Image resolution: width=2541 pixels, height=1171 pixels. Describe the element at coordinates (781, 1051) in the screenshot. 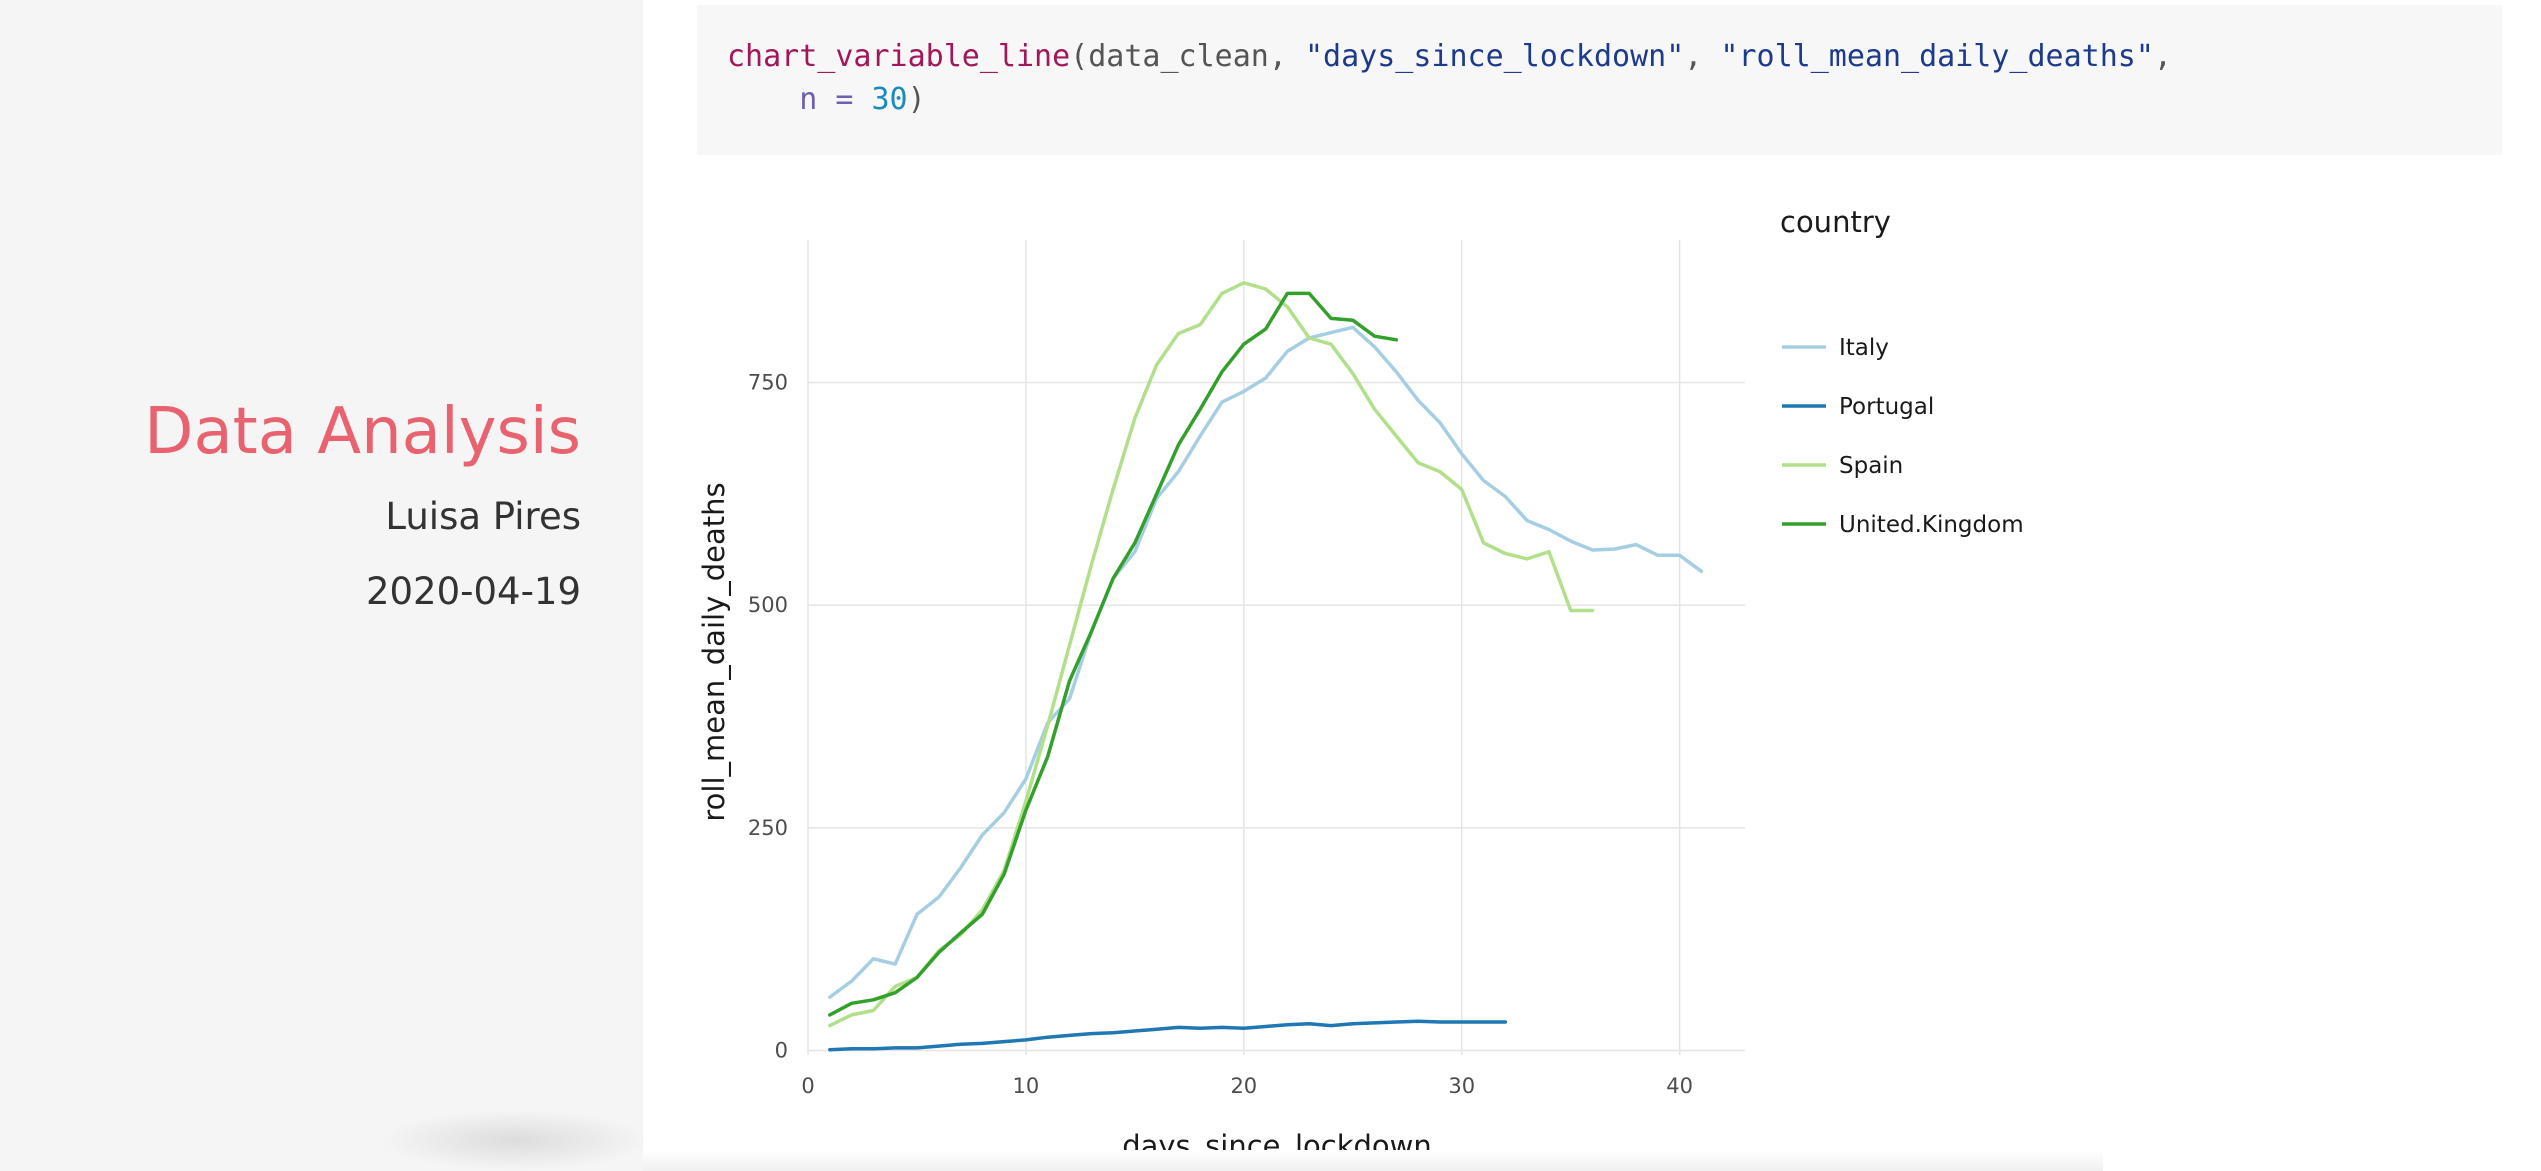

I see `y-tick-label: 0` at that location.